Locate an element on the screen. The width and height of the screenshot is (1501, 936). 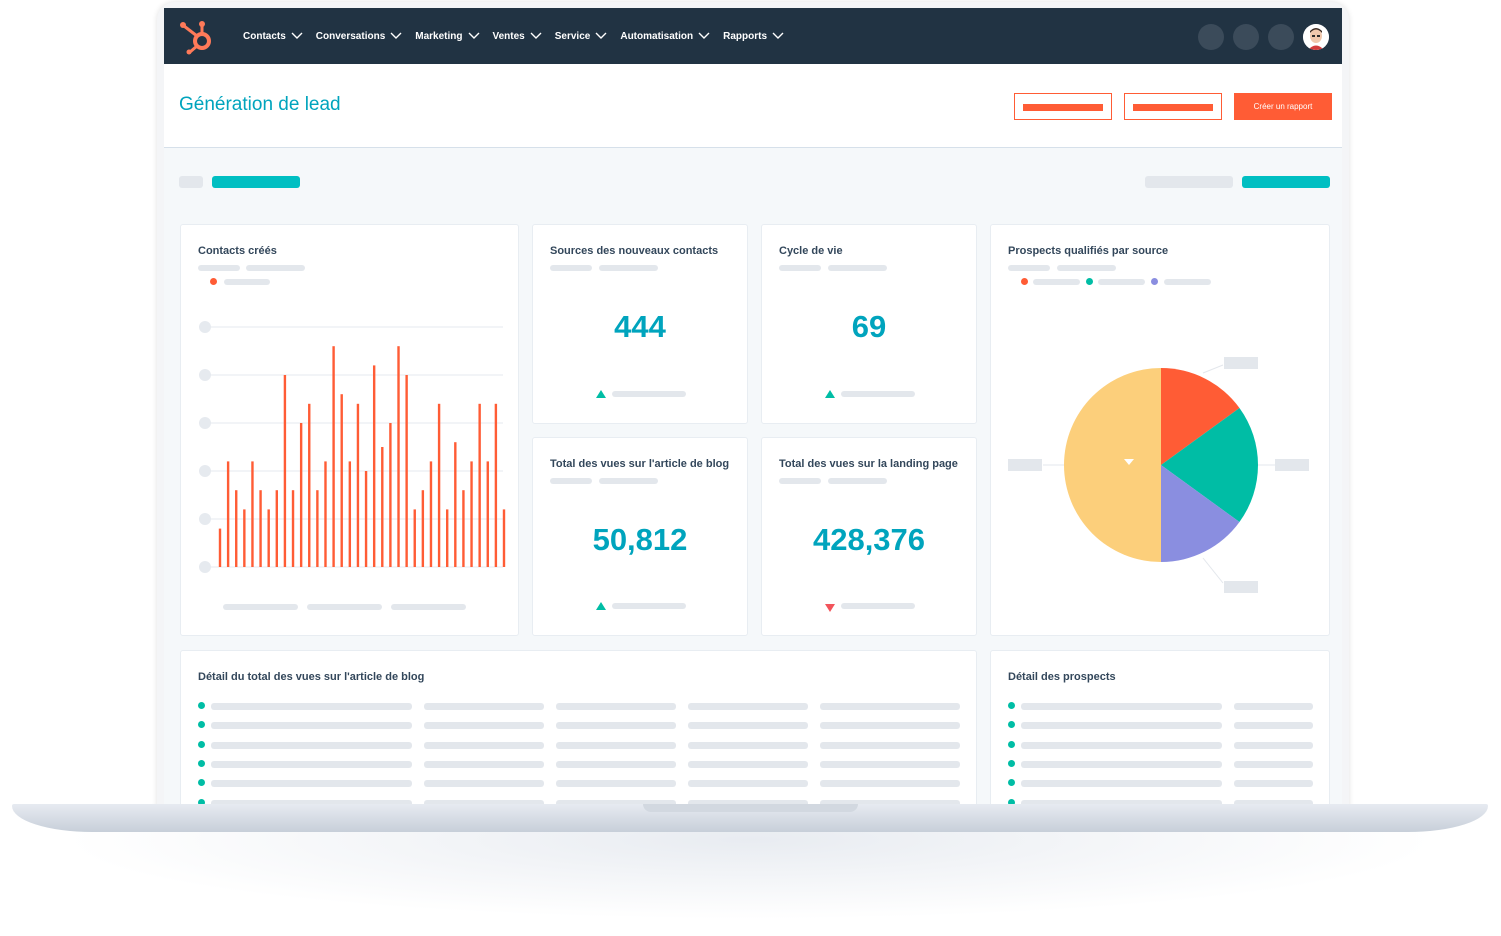
nav-item-ventes: Ventes is located at coordinates (517, 36).